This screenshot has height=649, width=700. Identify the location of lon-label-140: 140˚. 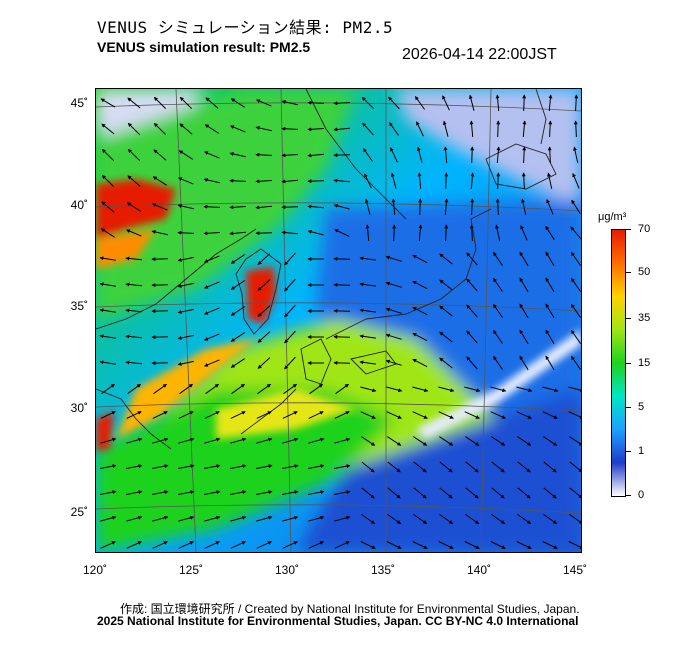
(479, 570).